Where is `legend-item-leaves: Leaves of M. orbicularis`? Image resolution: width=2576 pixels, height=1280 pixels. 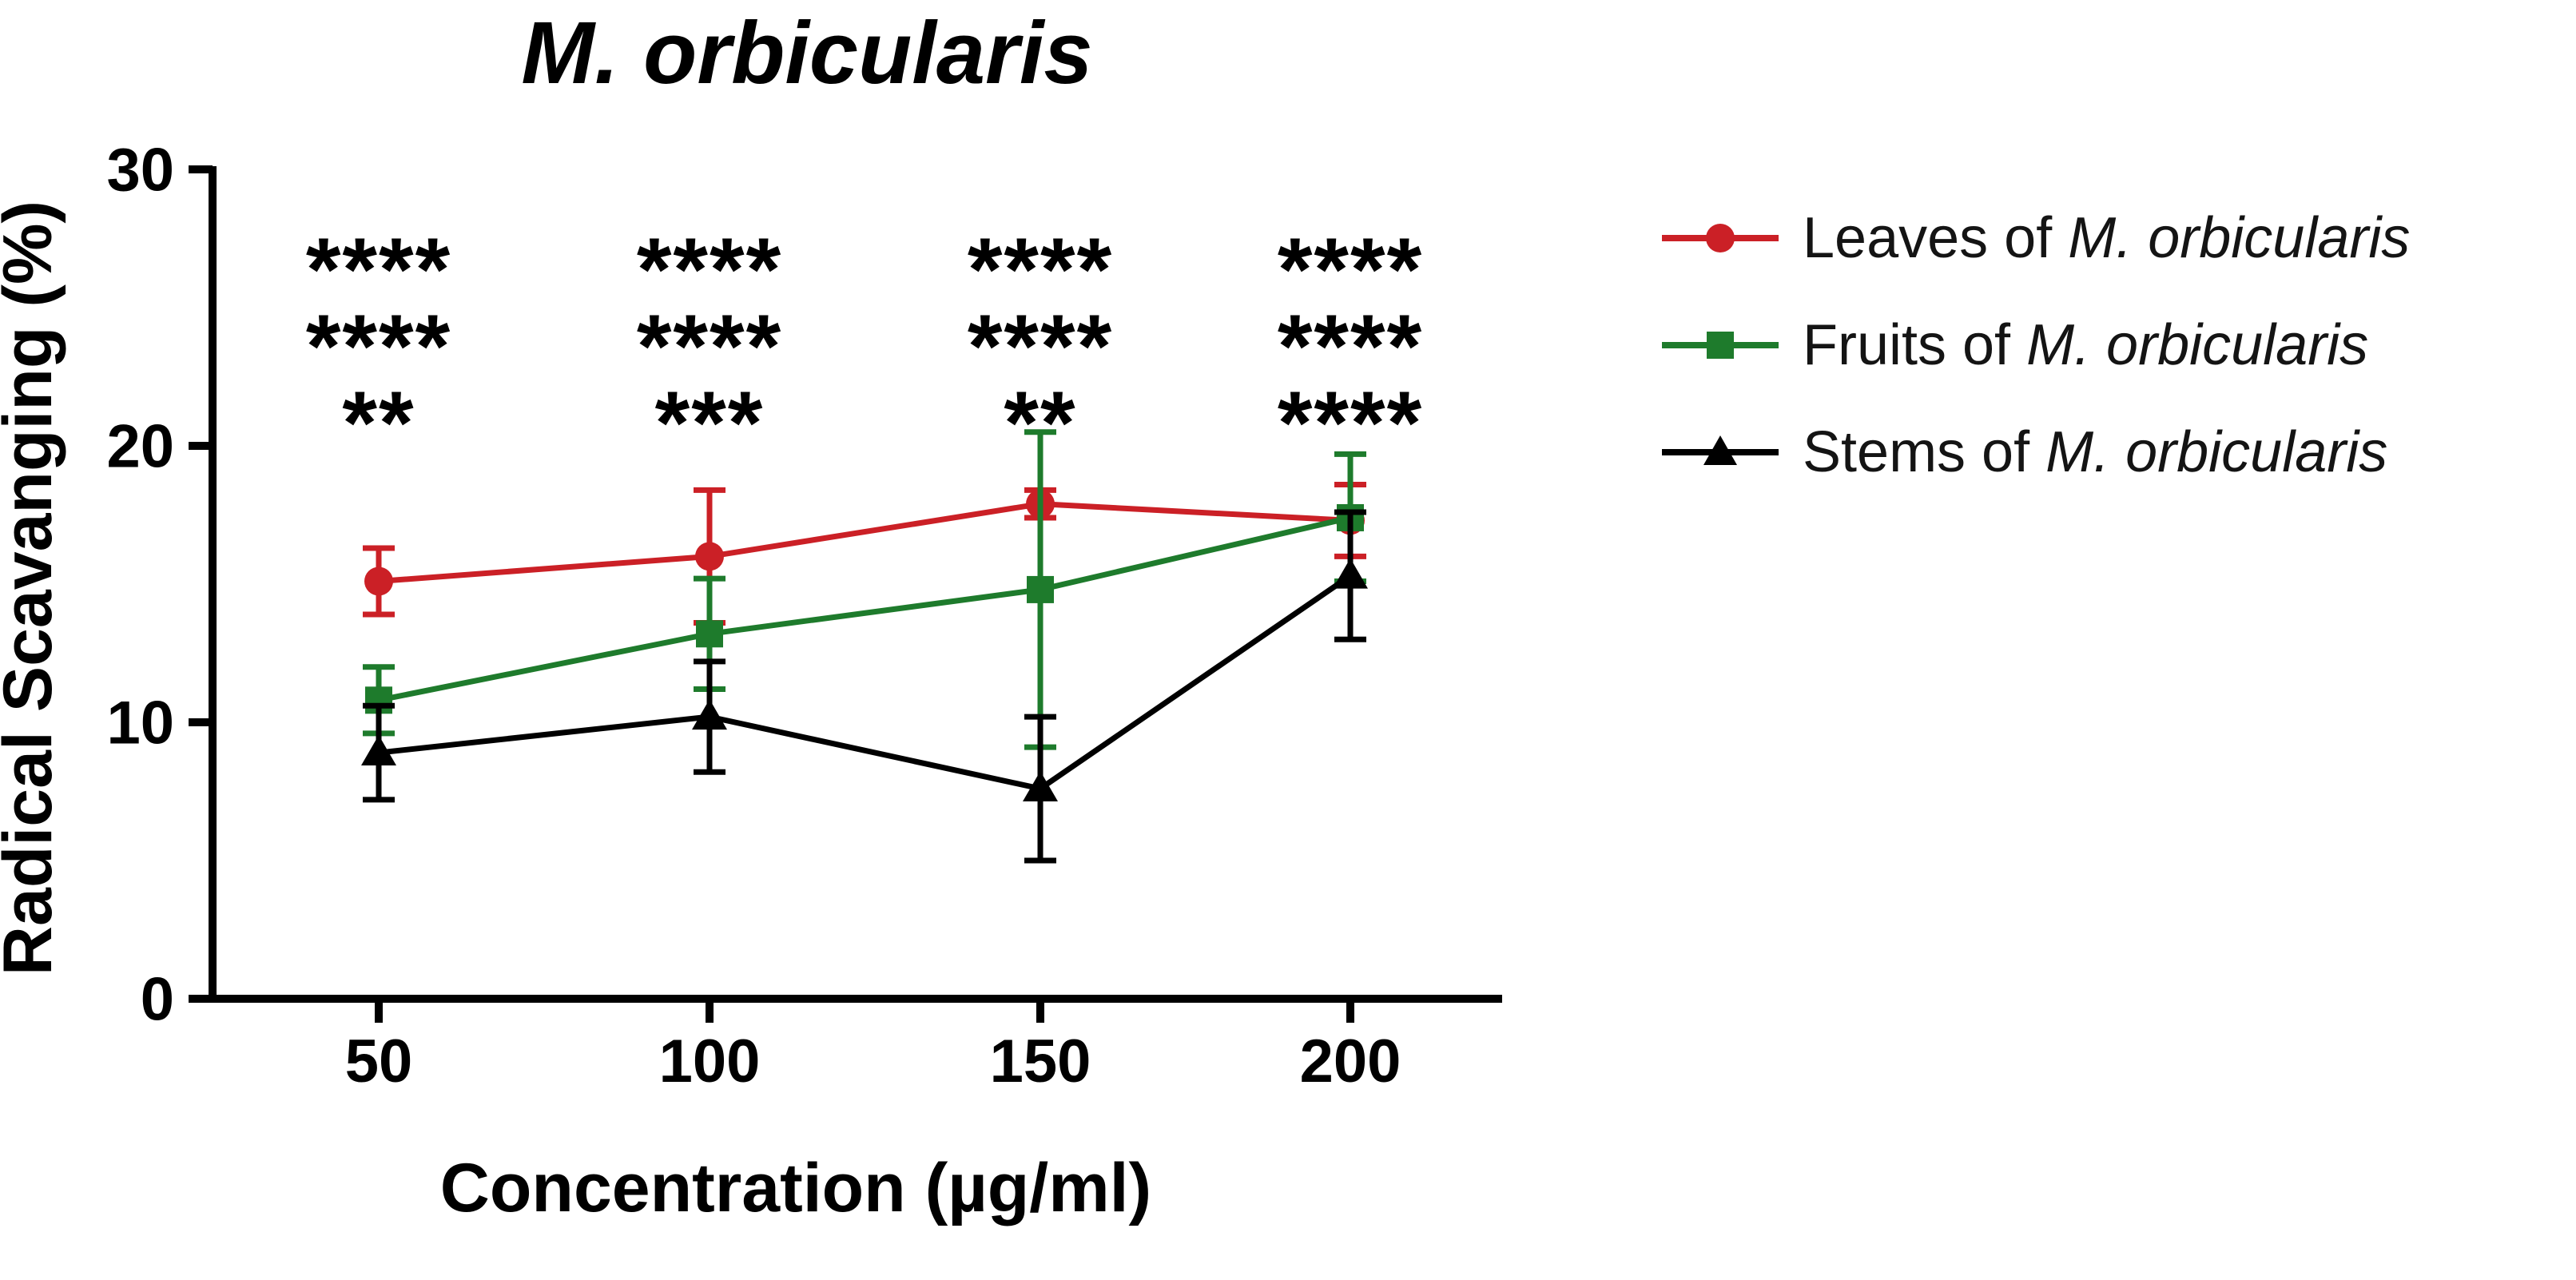 legend-item-leaves: Leaves of M. orbicularis is located at coordinates (2035, 238).